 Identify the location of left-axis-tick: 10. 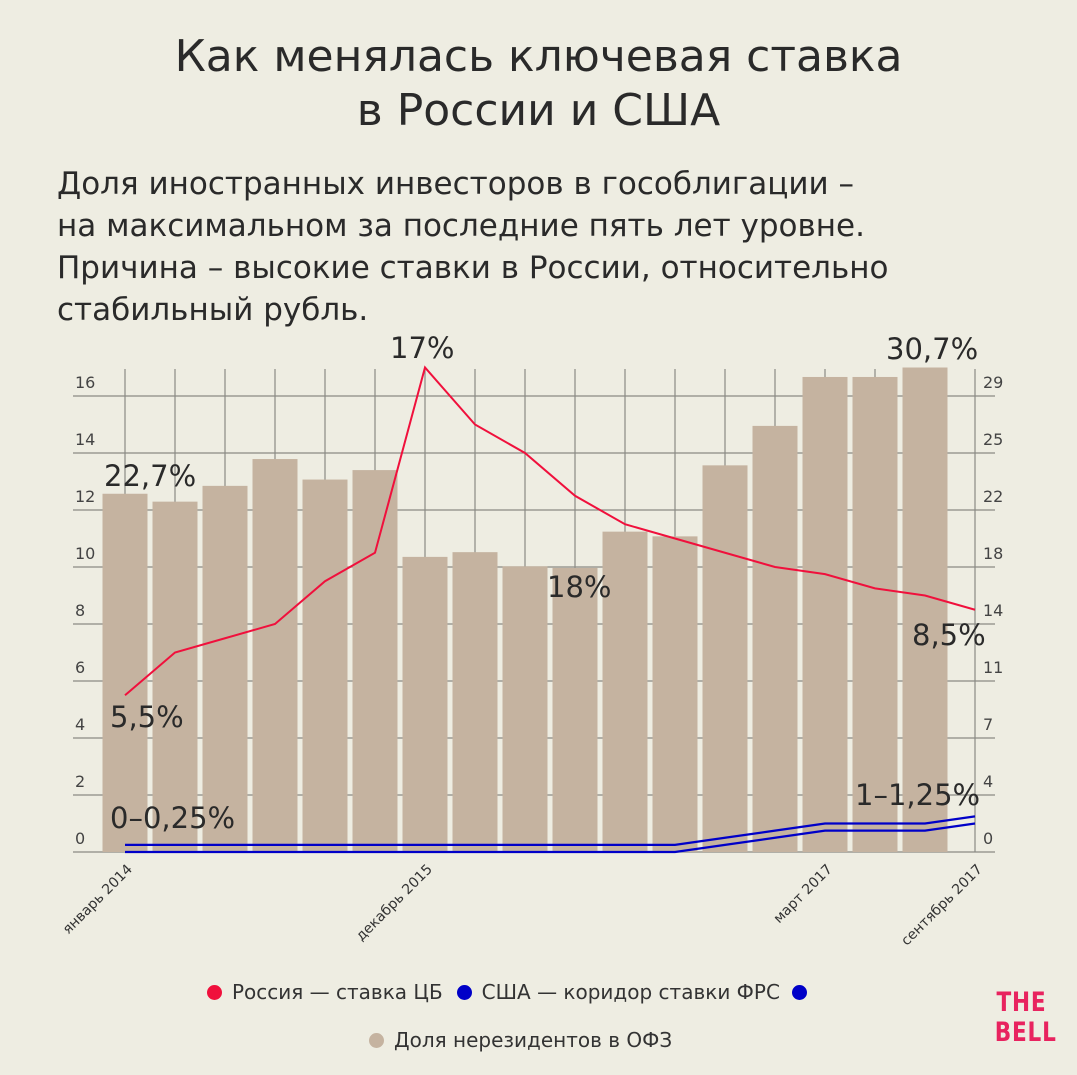
(85, 553).